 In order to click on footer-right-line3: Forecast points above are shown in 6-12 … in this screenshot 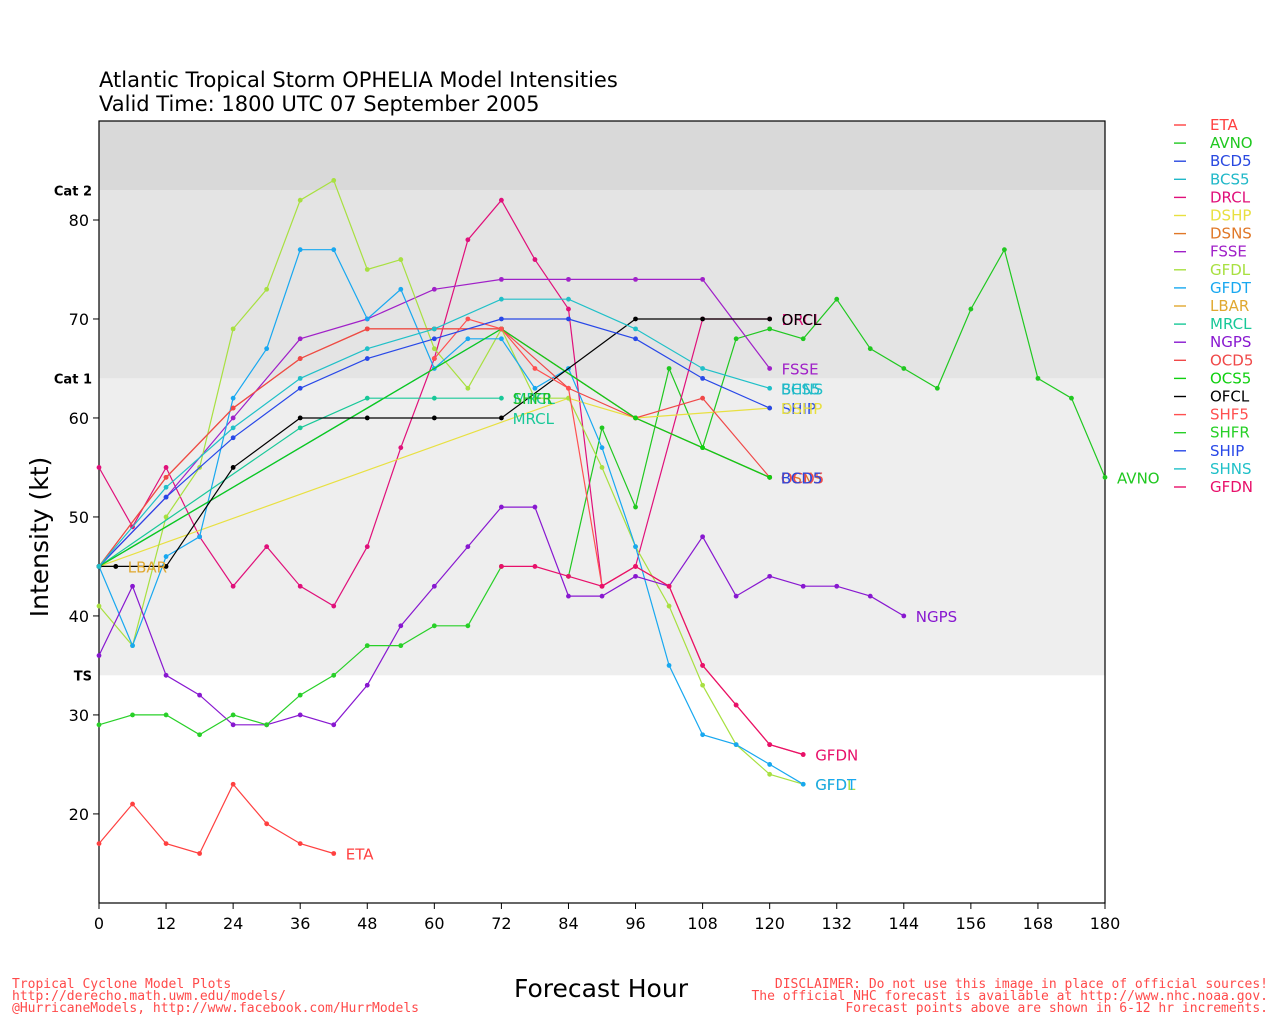, I will do `click(1056, 1008)`.